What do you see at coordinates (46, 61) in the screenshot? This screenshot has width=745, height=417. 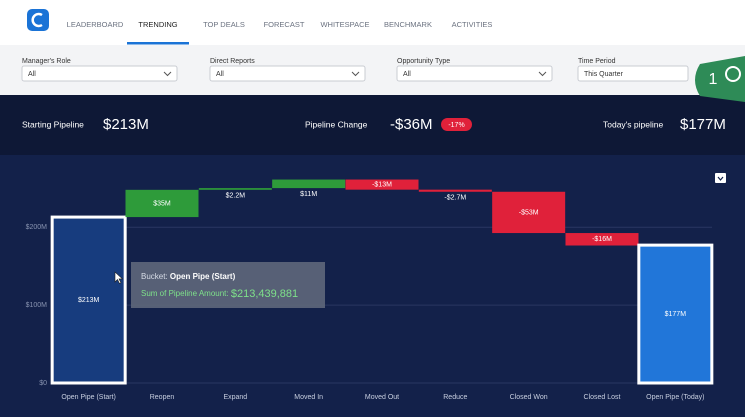 I see `filter-label: Manager's Role` at bounding box center [46, 61].